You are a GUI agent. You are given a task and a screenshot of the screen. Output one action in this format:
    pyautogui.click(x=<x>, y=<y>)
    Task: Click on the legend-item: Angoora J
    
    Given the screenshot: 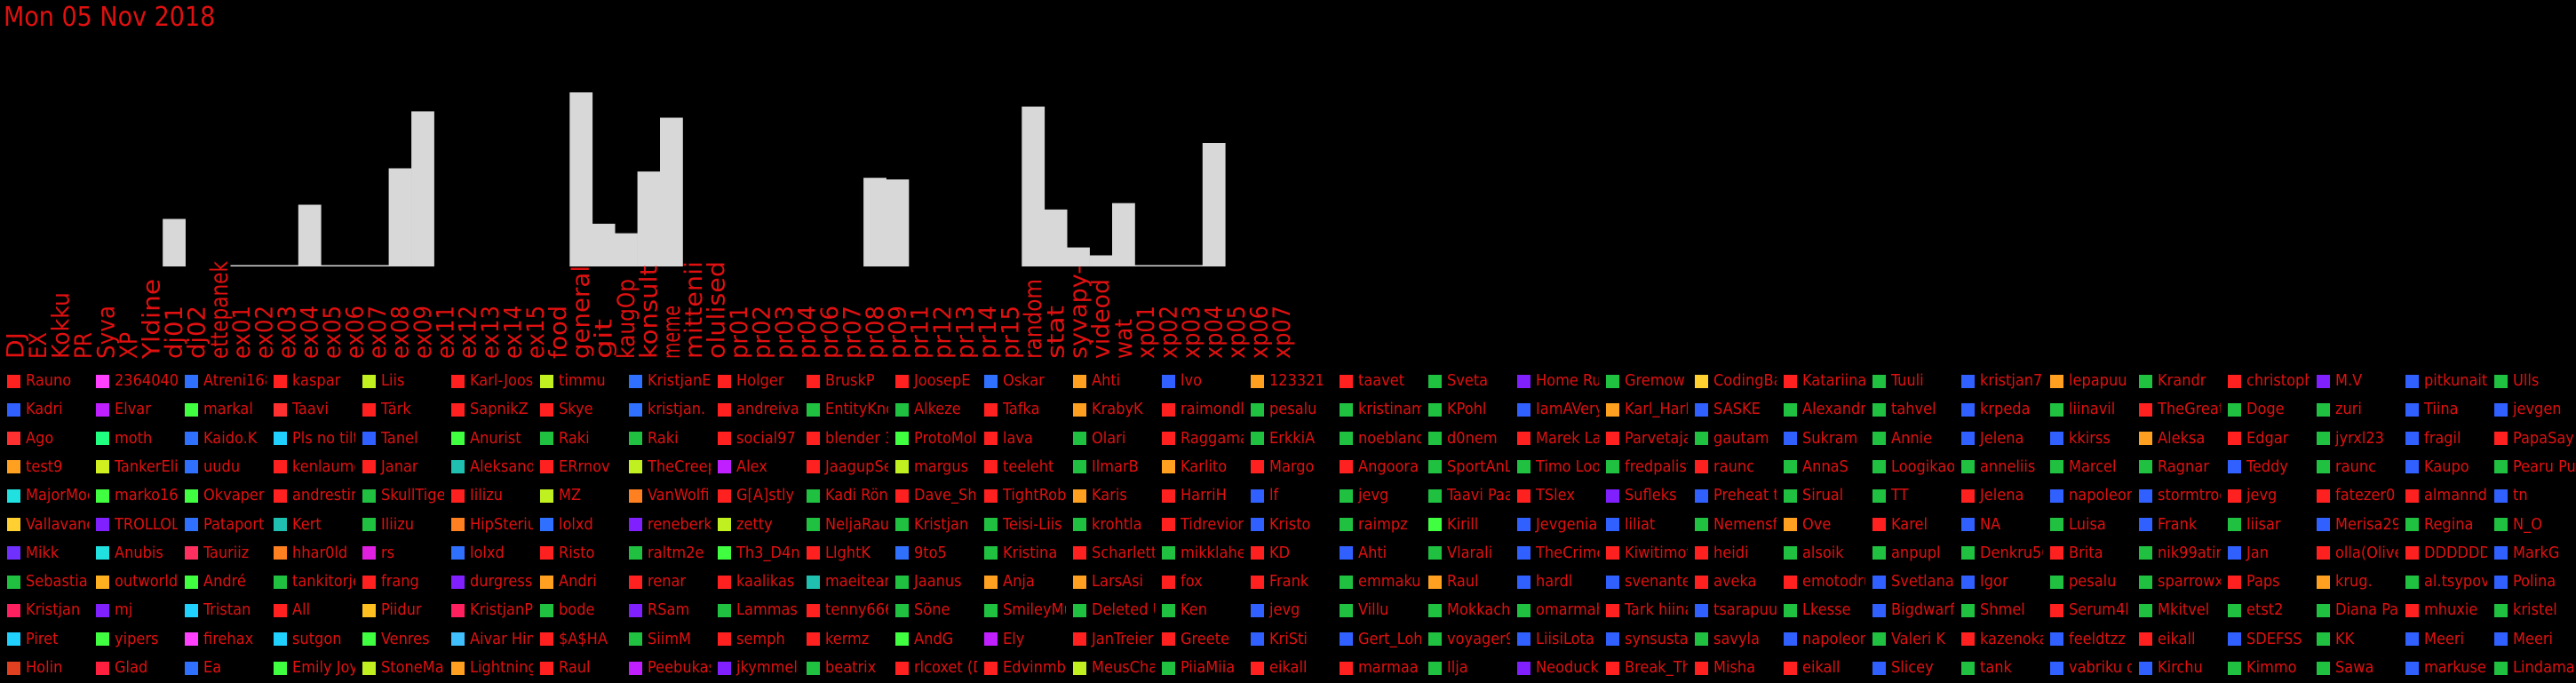 What is the action you would take?
    pyautogui.click(x=1380, y=467)
    